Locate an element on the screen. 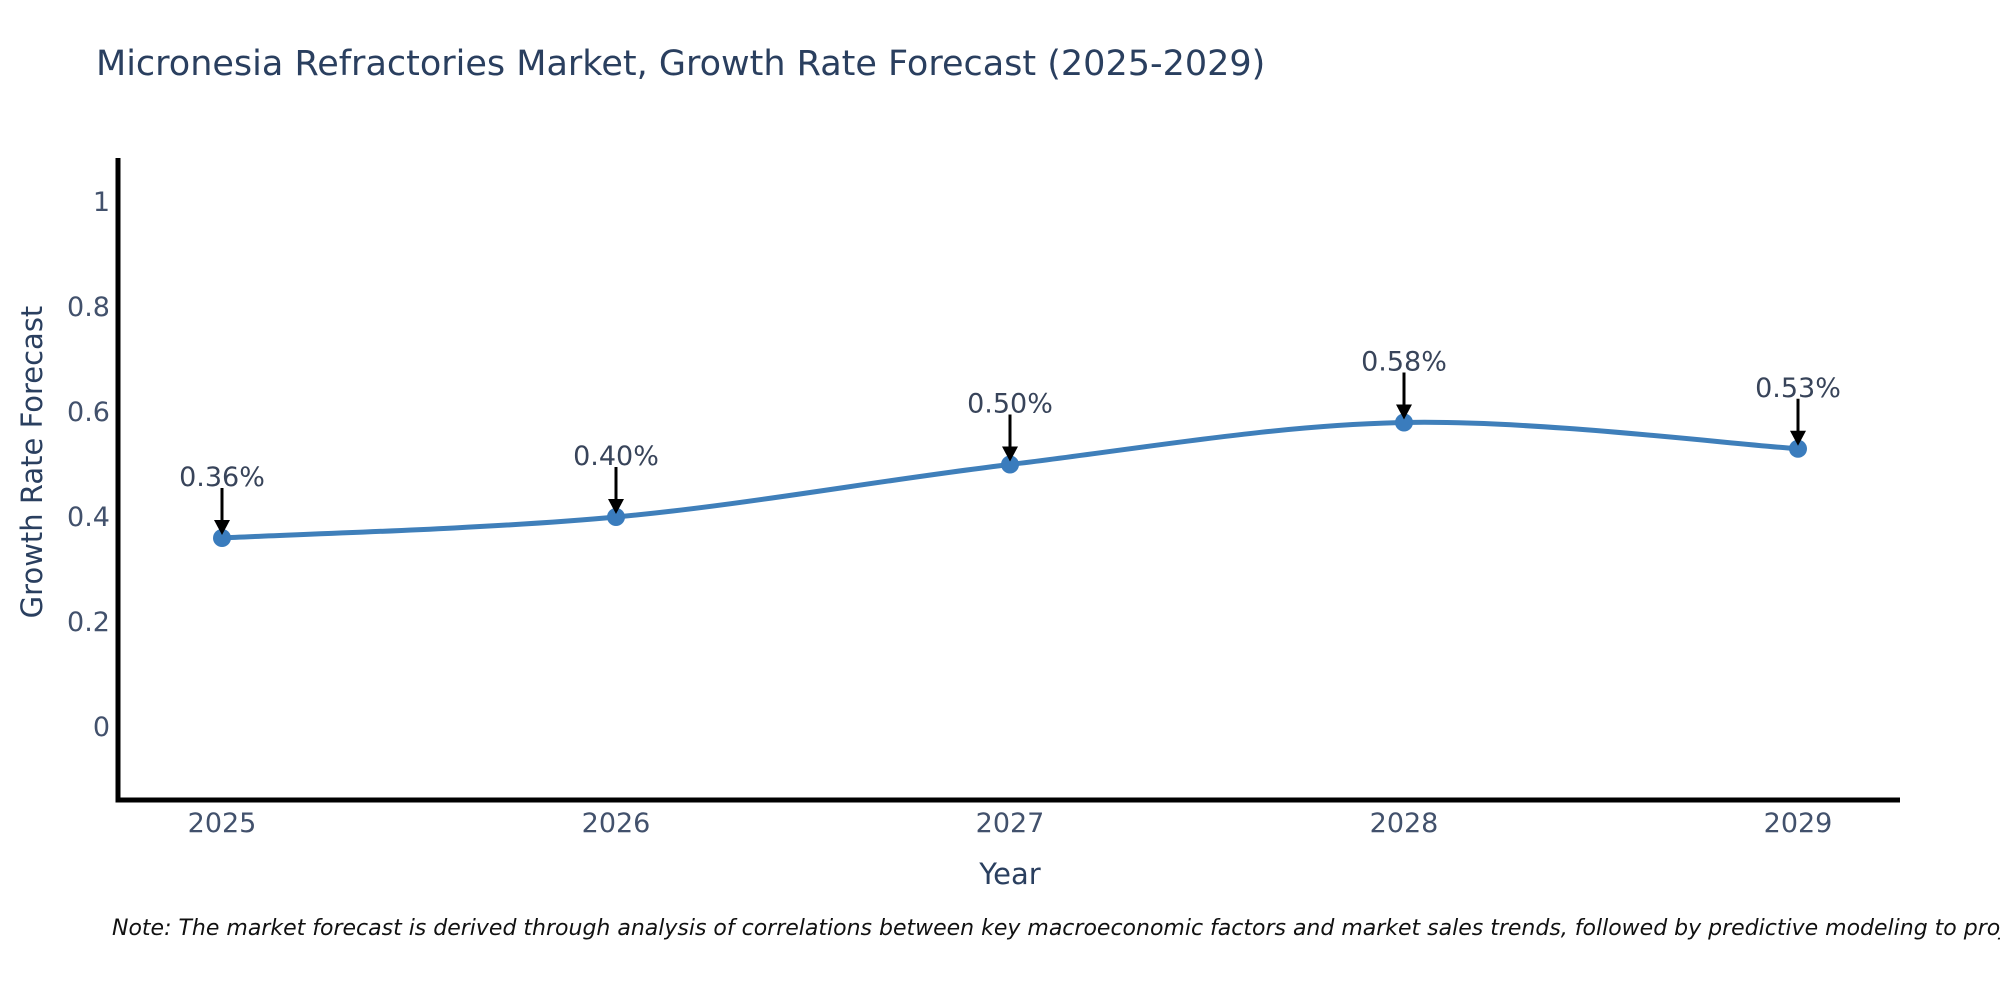 The height and width of the screenshot is (1000, 2000). x-tick-label: 2025 is located at coordinates (222, 823).